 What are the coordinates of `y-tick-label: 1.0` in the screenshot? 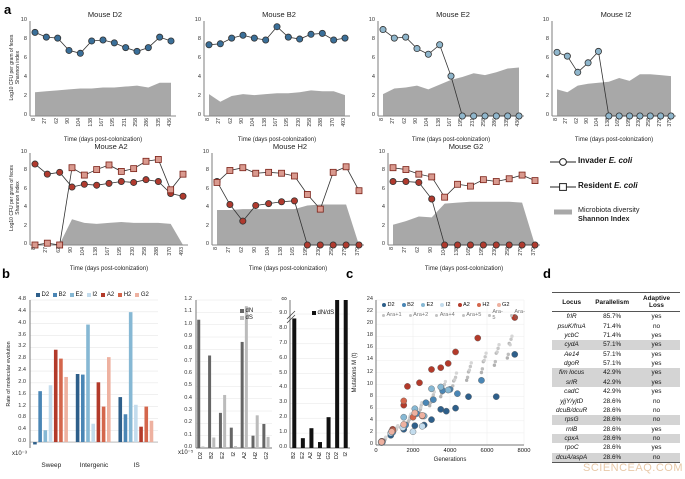 It's located at (283, 432).